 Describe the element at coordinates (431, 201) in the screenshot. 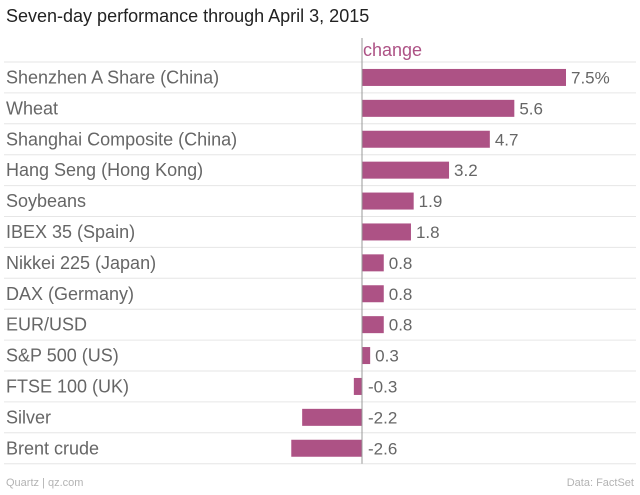

I see `value-label: 1.9` at that location.